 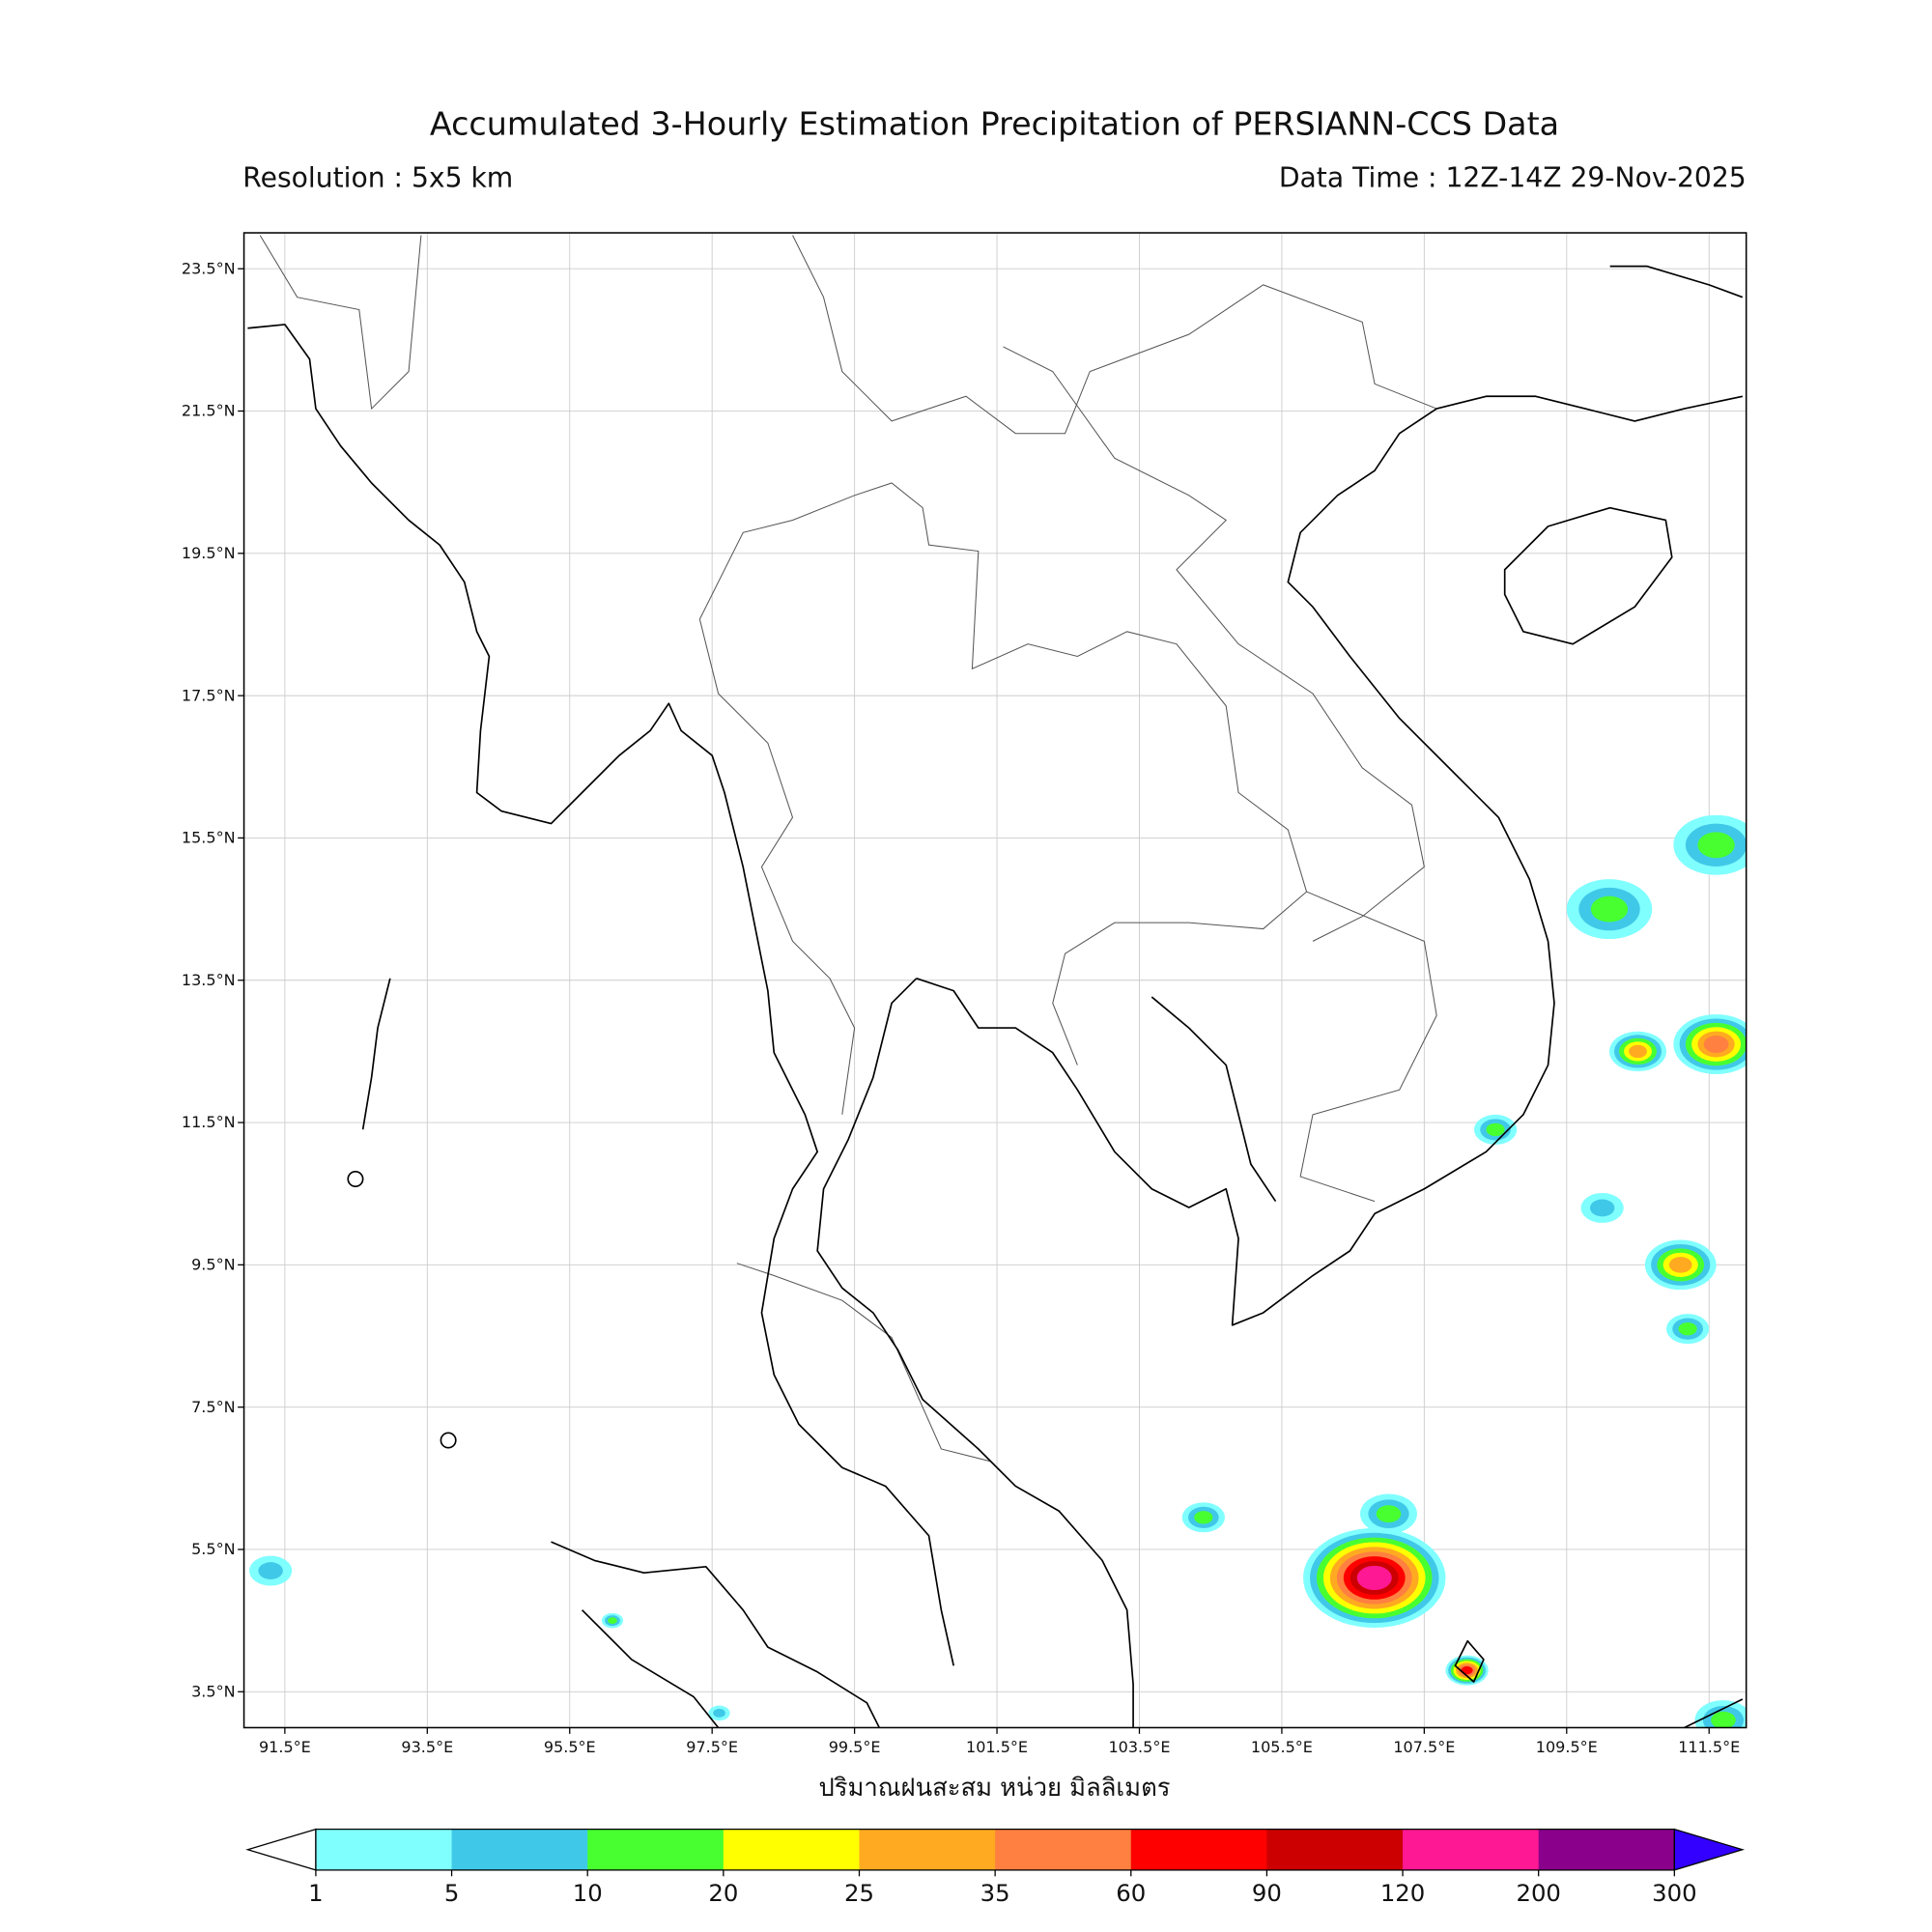 I want to click on lon-tick-label: 93.5°E, so click(x=427, y=1747).